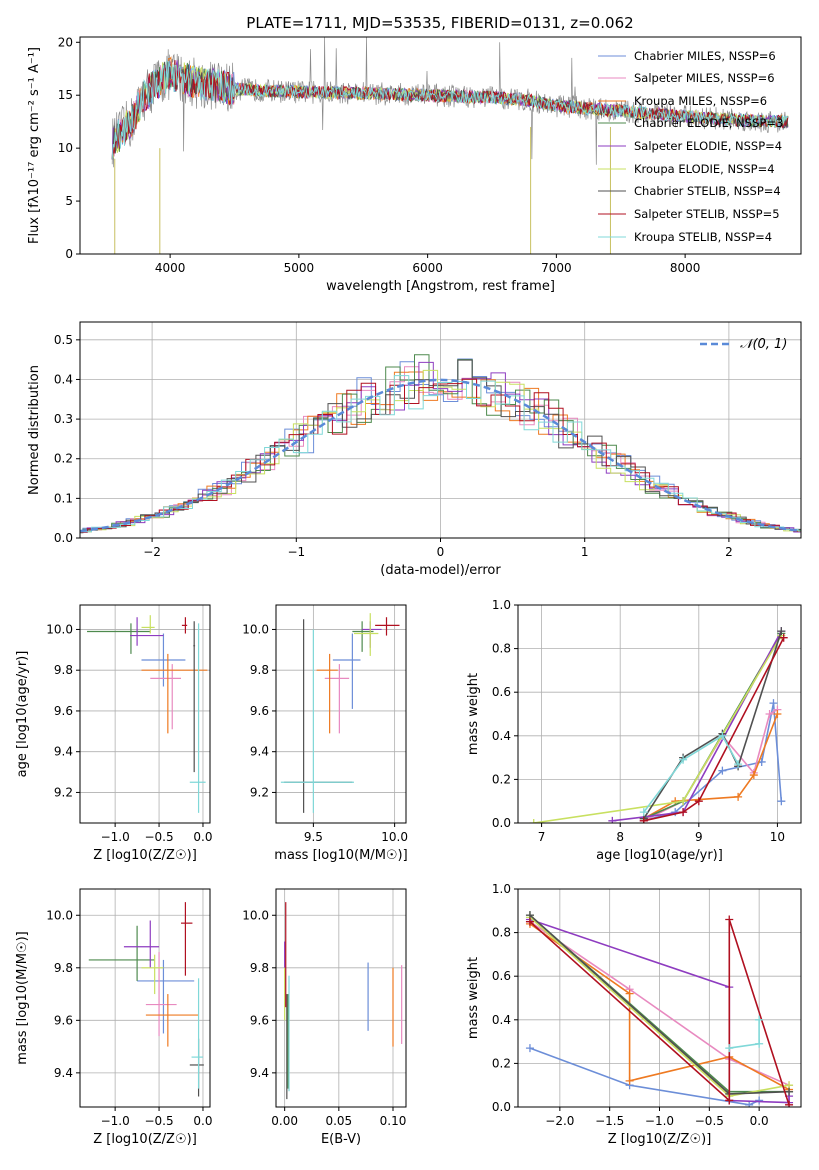 This screenshot has height=1170, width=819. What do you see at coordinates (542, 837) in the screenshot?
I see `x-tick-label: 7` at bounding box center [542, 837].